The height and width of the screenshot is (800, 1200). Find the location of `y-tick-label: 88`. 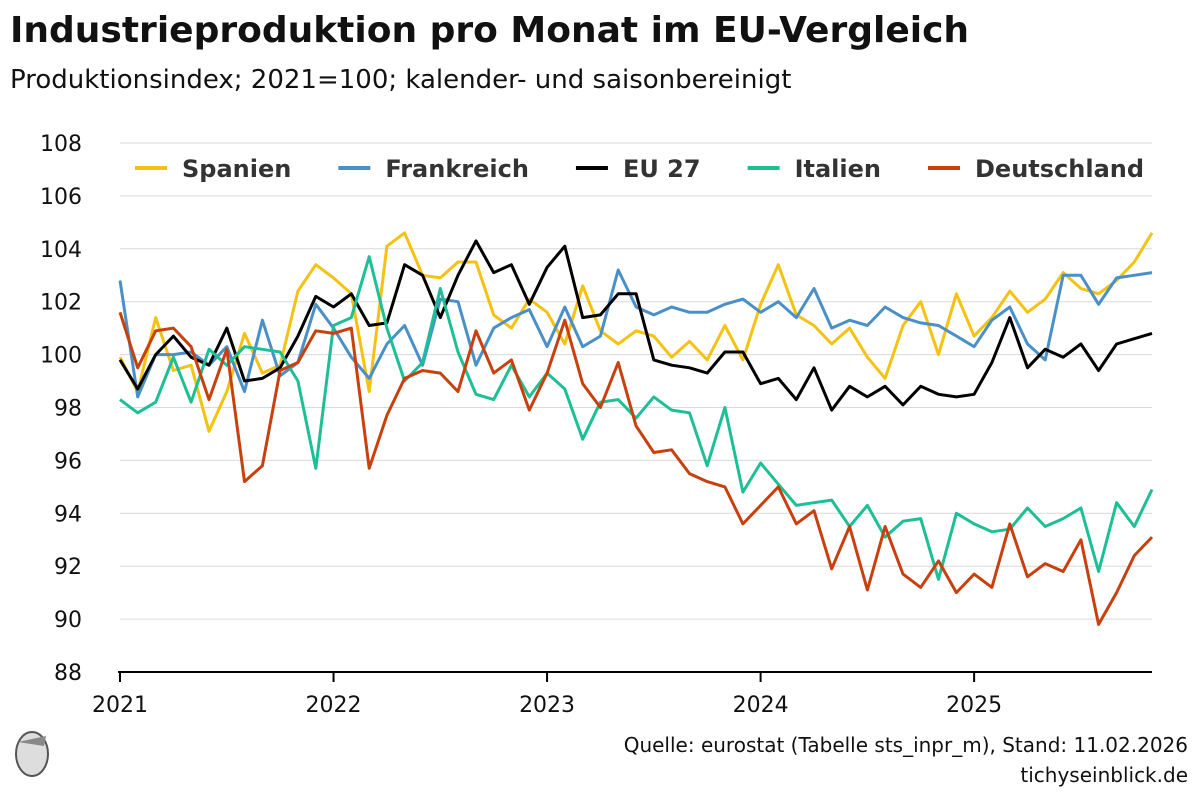

y-tick-label: 88 is located at coordinates (68, 673).